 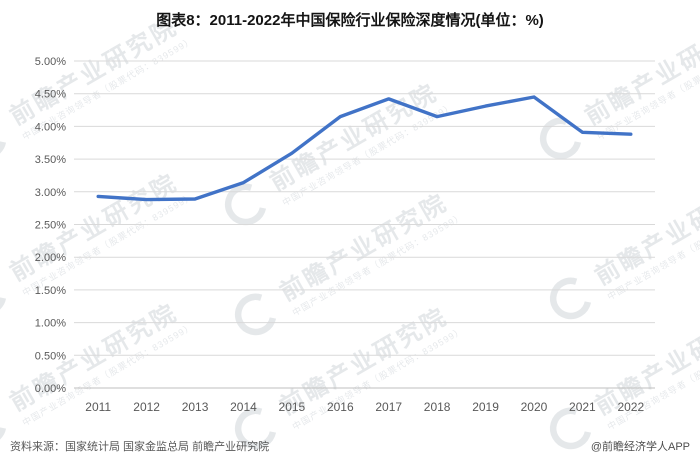 What do you see at coordinates (50, 291) in the screenshot?
I see `y-axis-tick-label: 1.50%` at bounding box center [50, 291].